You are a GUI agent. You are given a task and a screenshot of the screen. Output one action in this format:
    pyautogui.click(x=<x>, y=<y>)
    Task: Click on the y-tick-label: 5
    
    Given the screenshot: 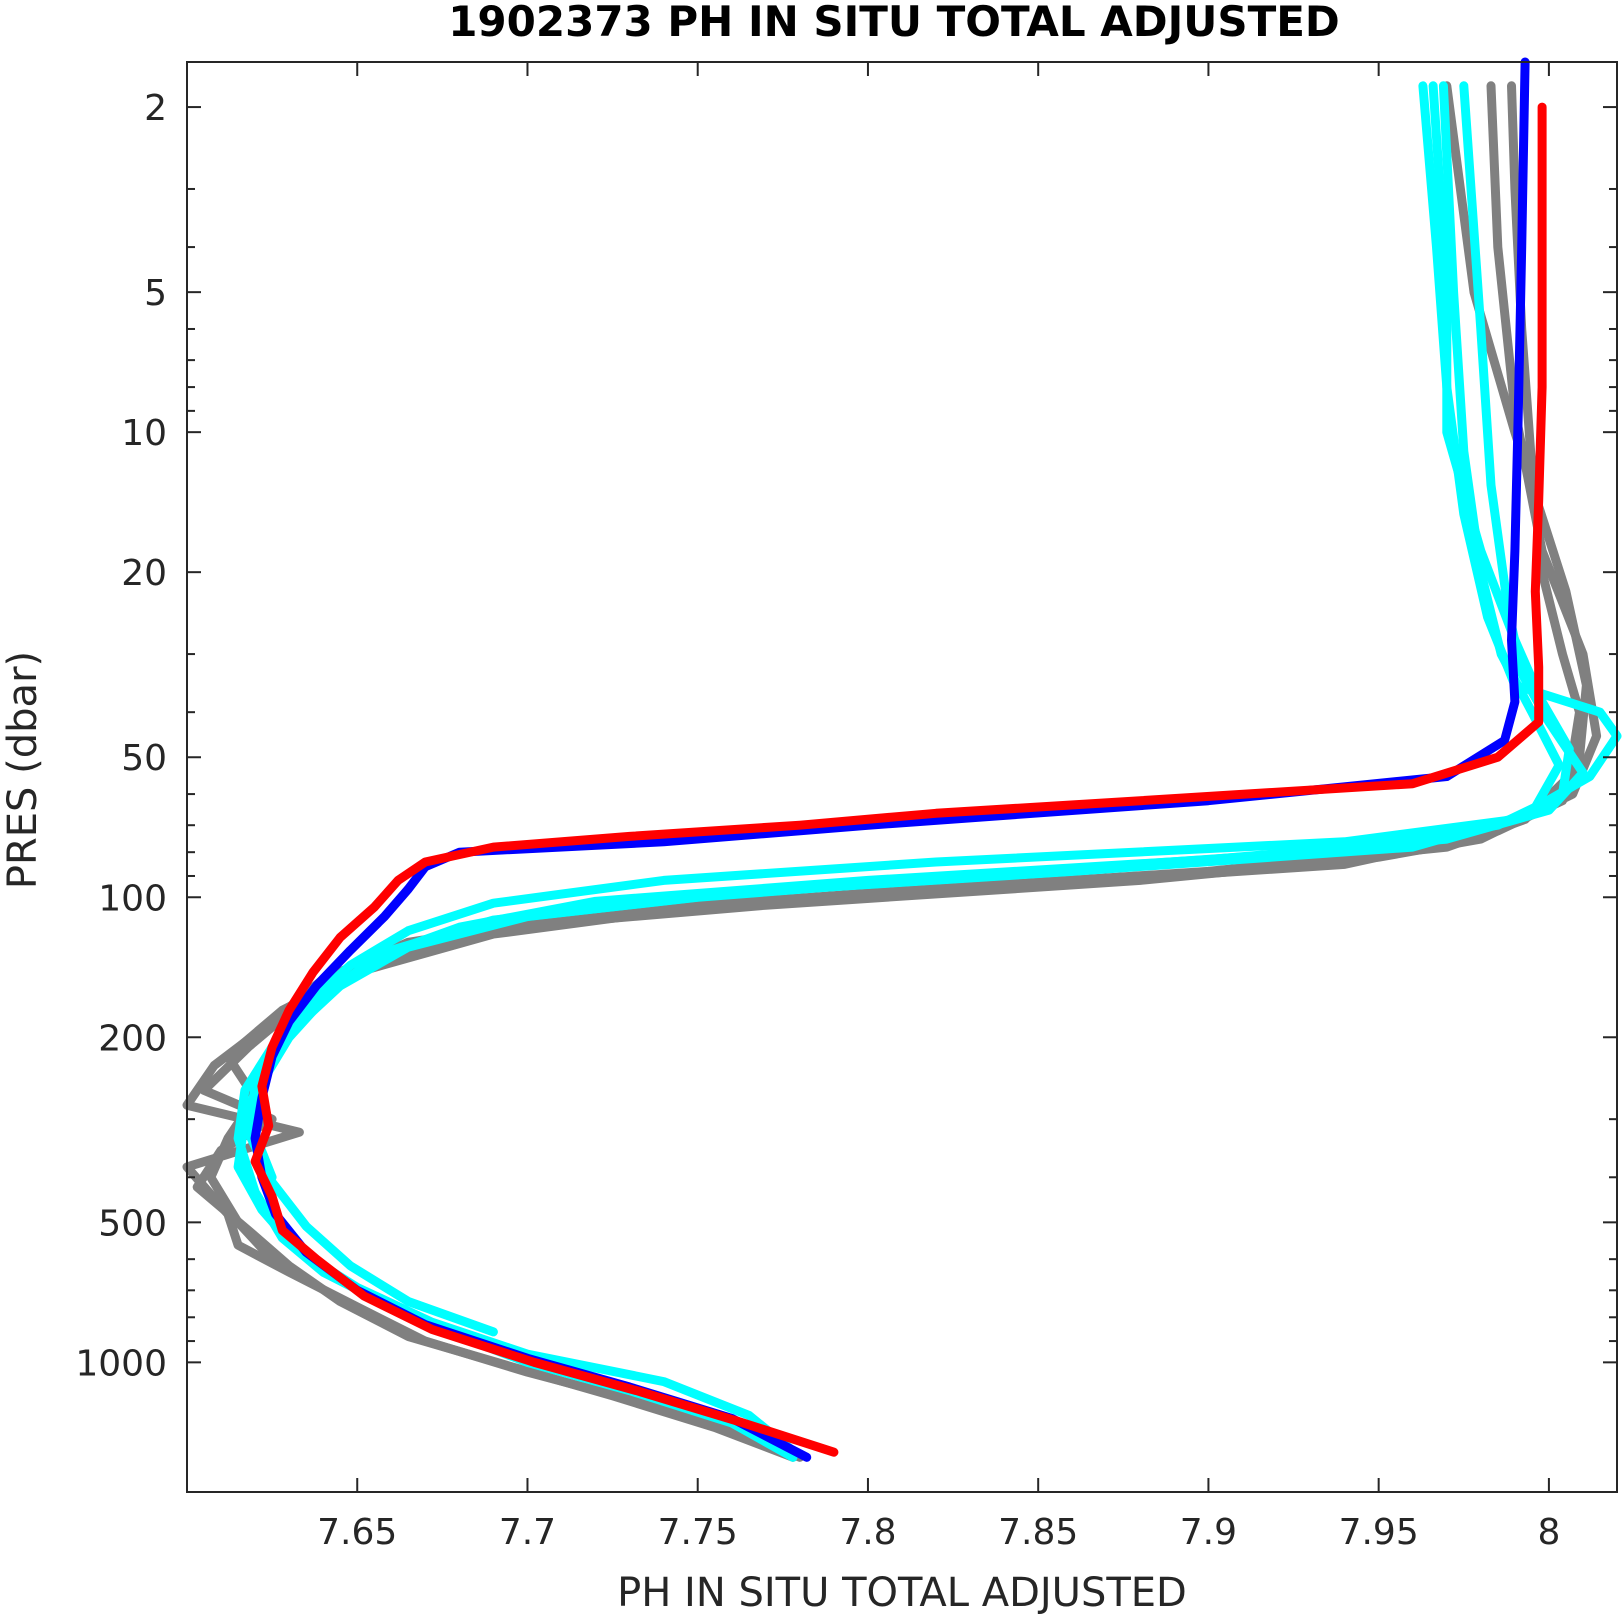 What is the action you would take?
    pyautogui.click(x=155, y=293)
    